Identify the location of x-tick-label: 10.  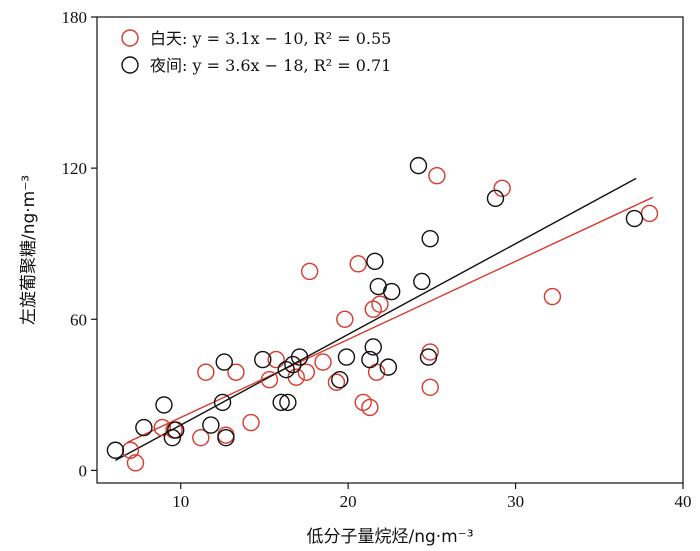
(180, 501).